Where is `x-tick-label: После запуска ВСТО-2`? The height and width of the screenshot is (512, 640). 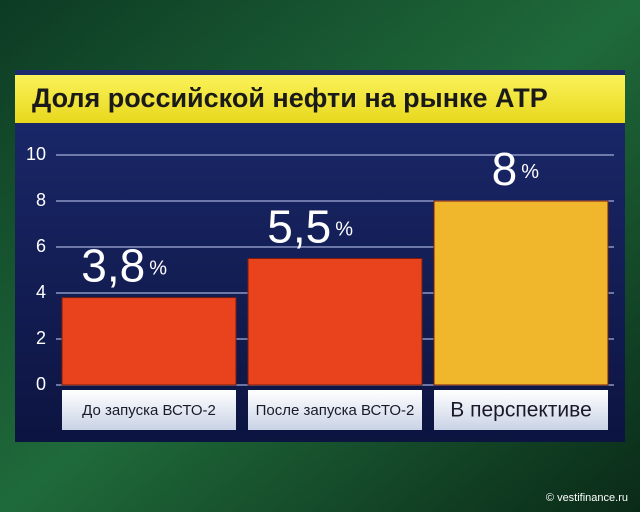
x-tick-label: После запуска ВСТО-2 is located at coordinates (335, 410).